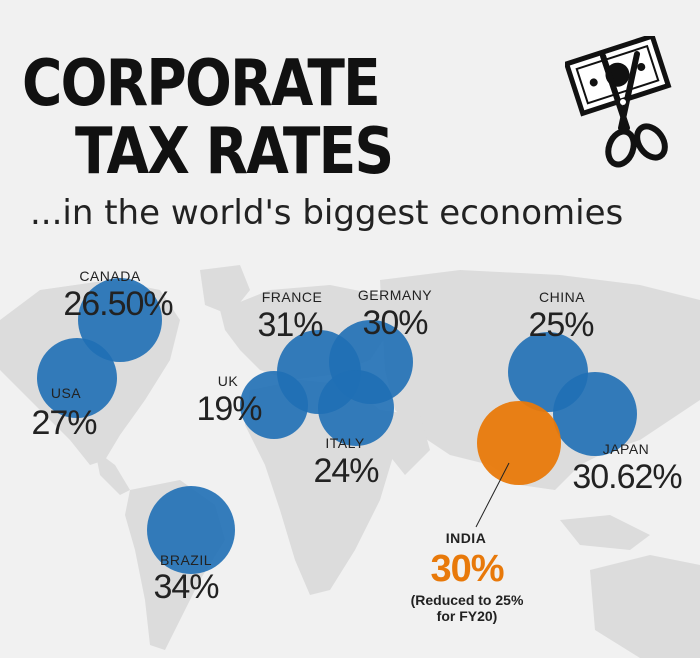  Describe the element at coordinates (290, 325) in the screenshot. I see `tax-rate-france: 31%` at that location.